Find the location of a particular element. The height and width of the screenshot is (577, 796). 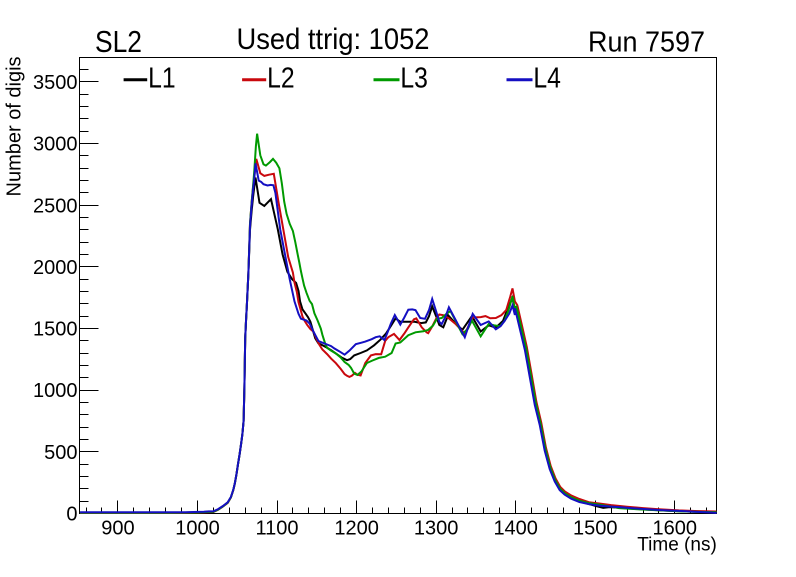

svg-text: Number of digis is located at coordinates (15, 126).